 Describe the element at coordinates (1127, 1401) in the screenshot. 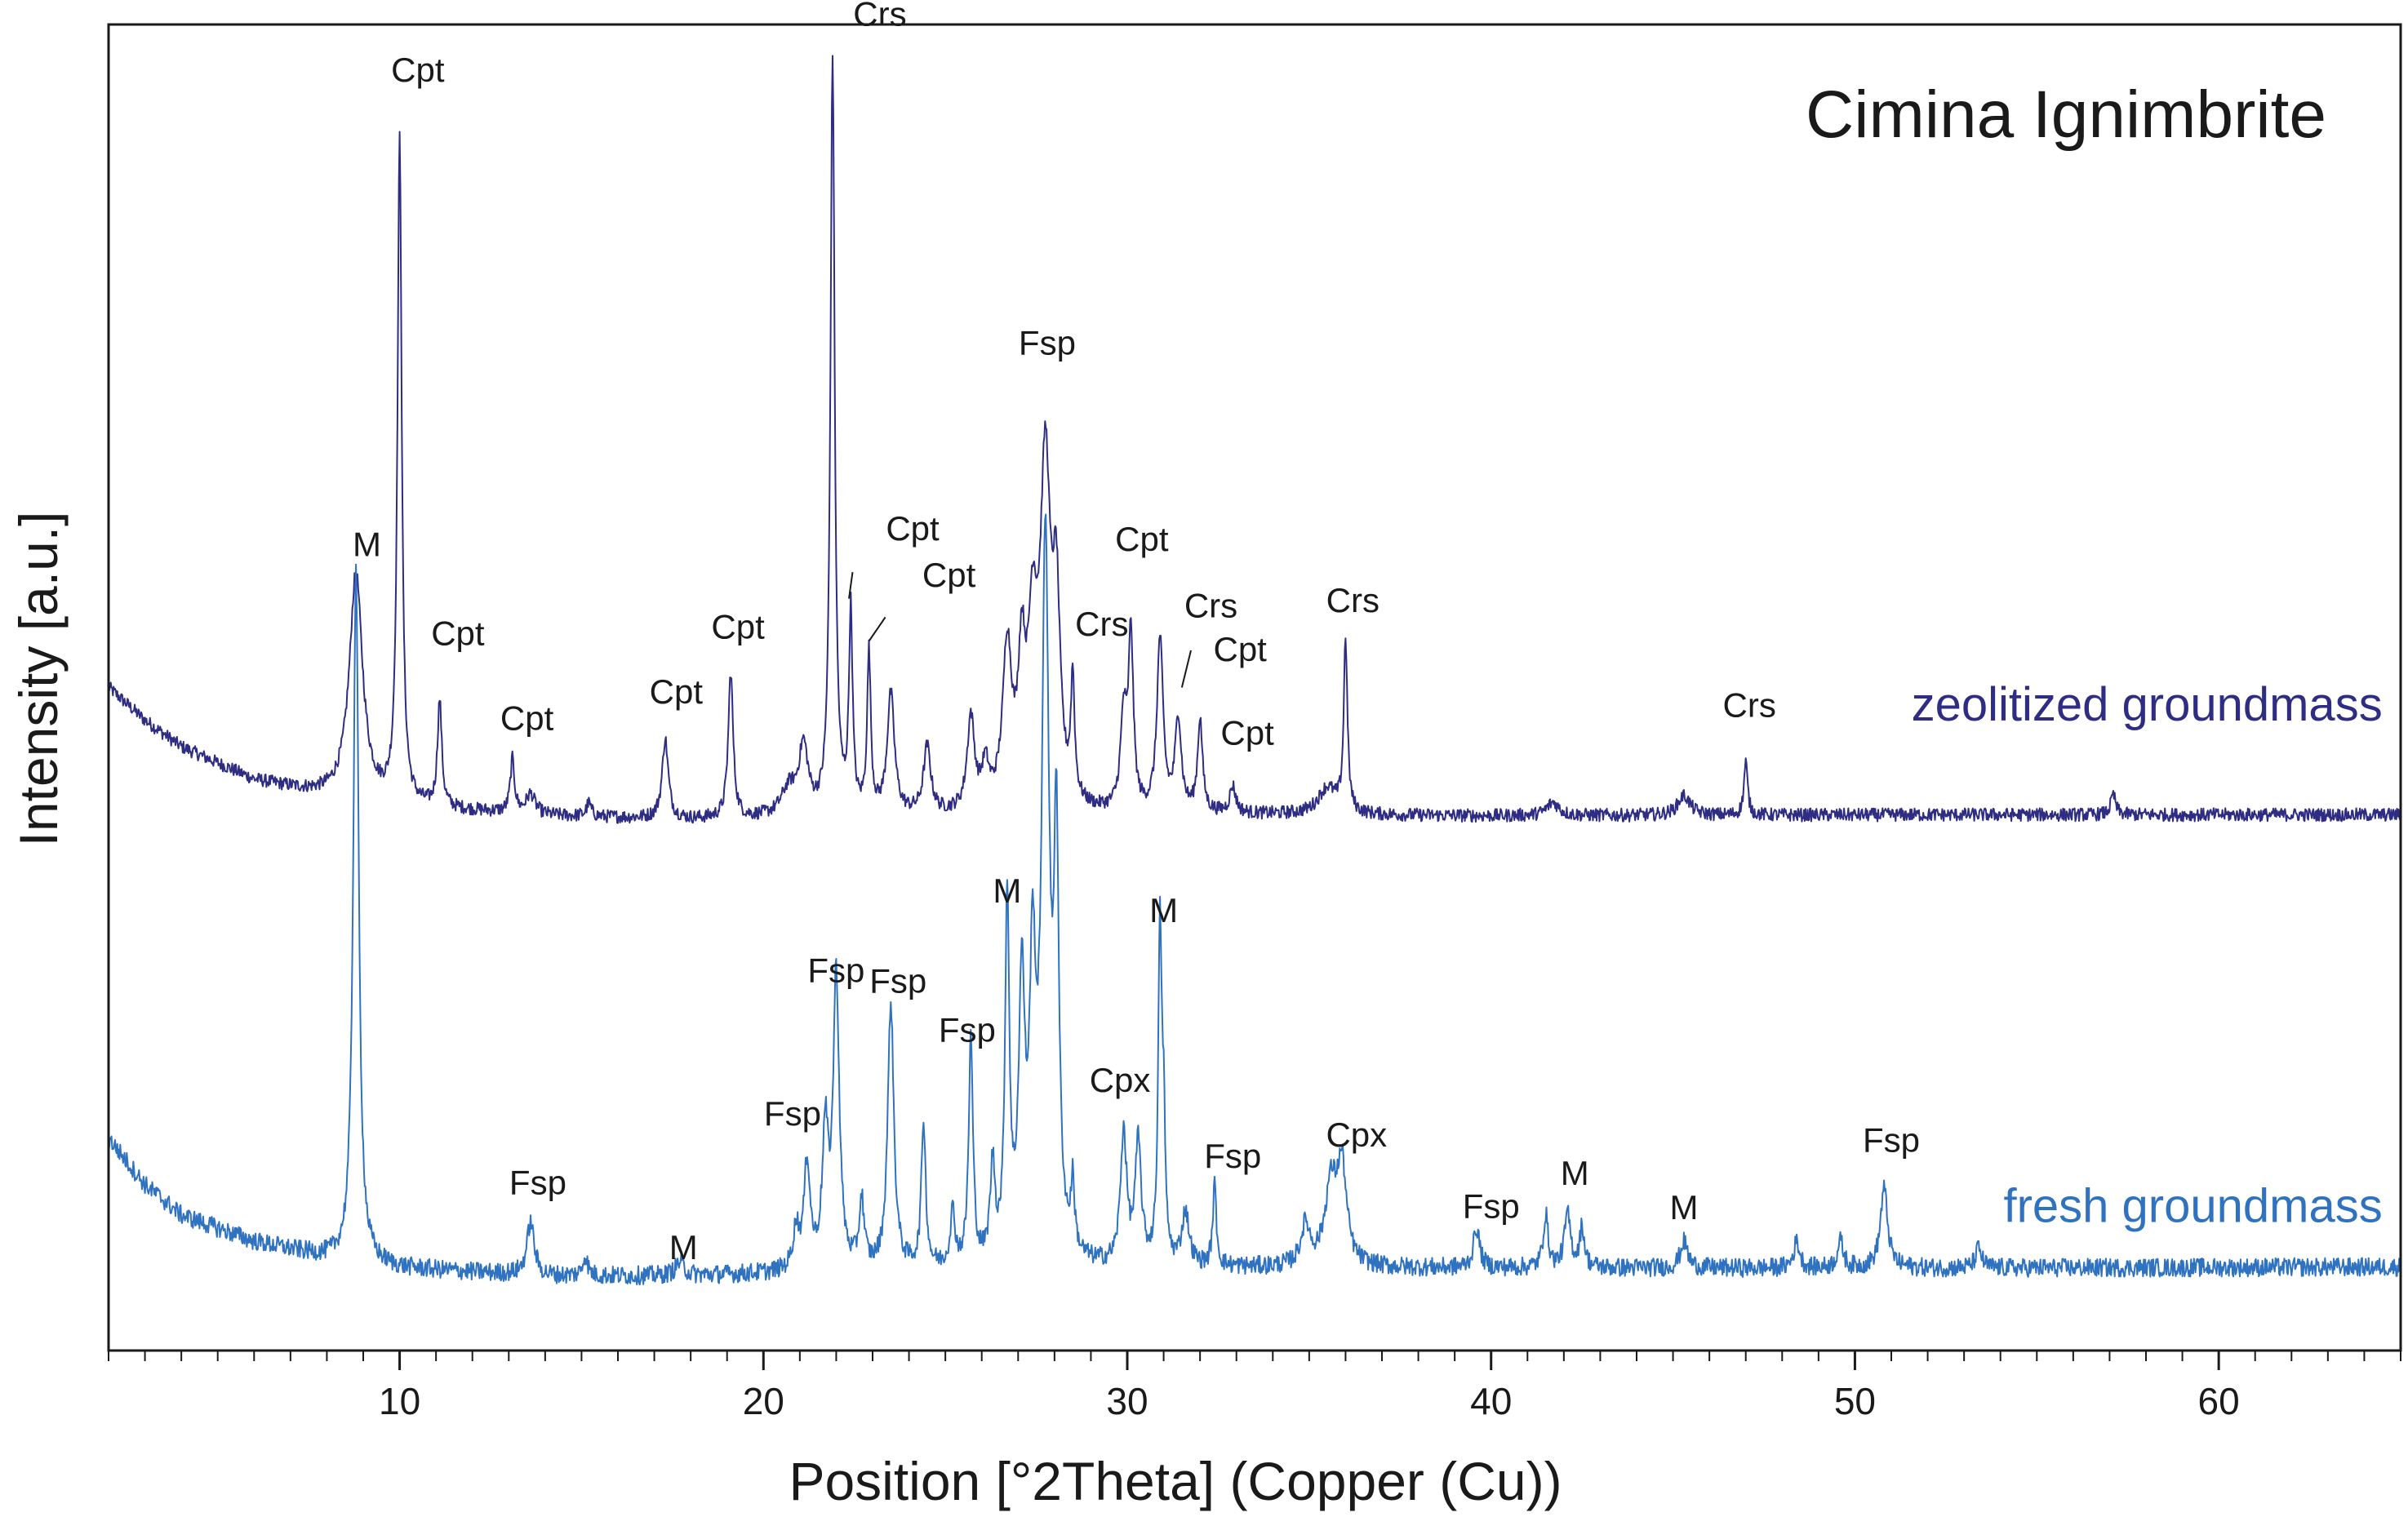

I see `x-tick-label: 30` at that location.